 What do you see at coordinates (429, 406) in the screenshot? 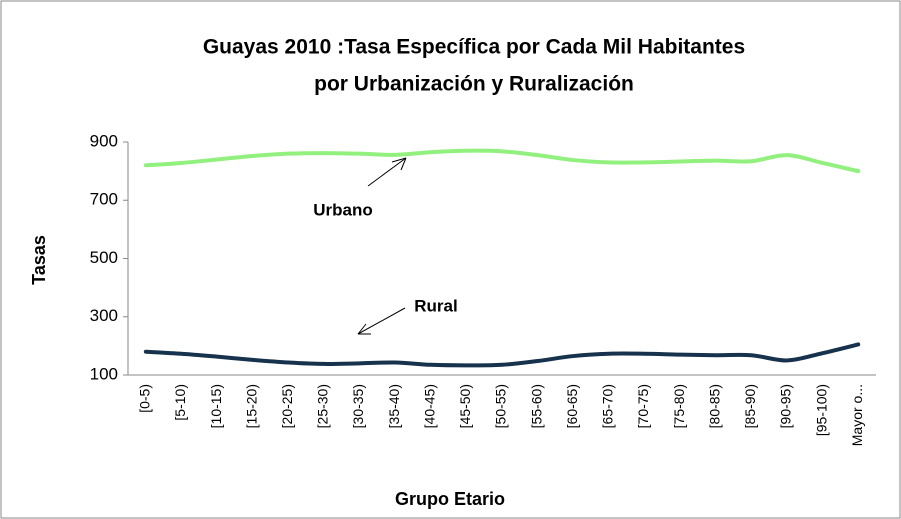
I see `x-tick-label: [40-45)` at bounding box center [429, 406].